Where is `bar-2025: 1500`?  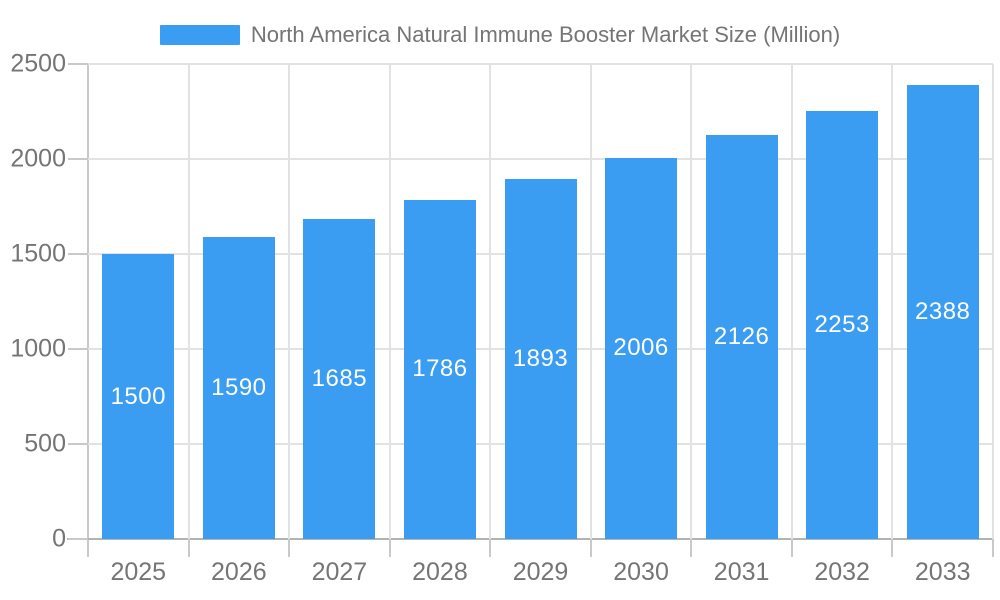 bar-2025: 1500 is located at coordinates (138, 396).